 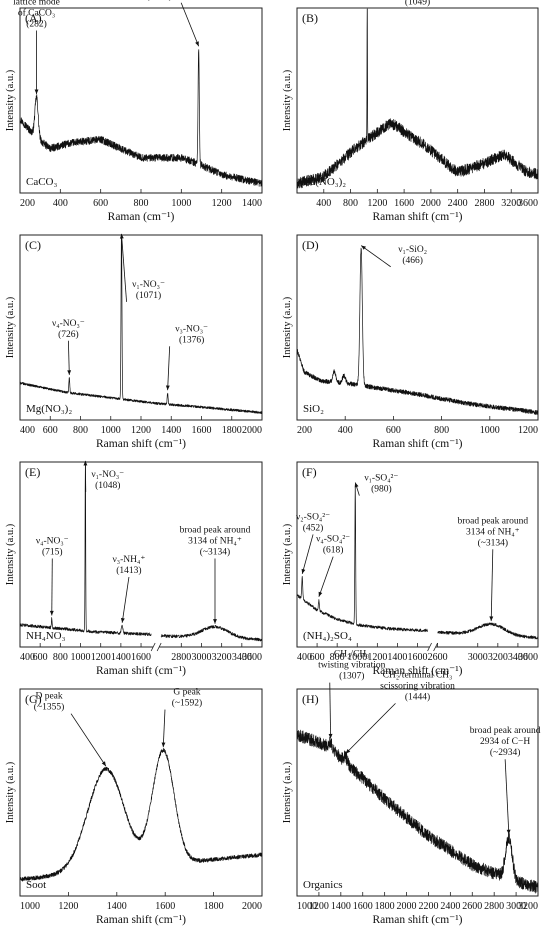 I want to click on sample-label: SiO₂, so click(x=313, y=409).